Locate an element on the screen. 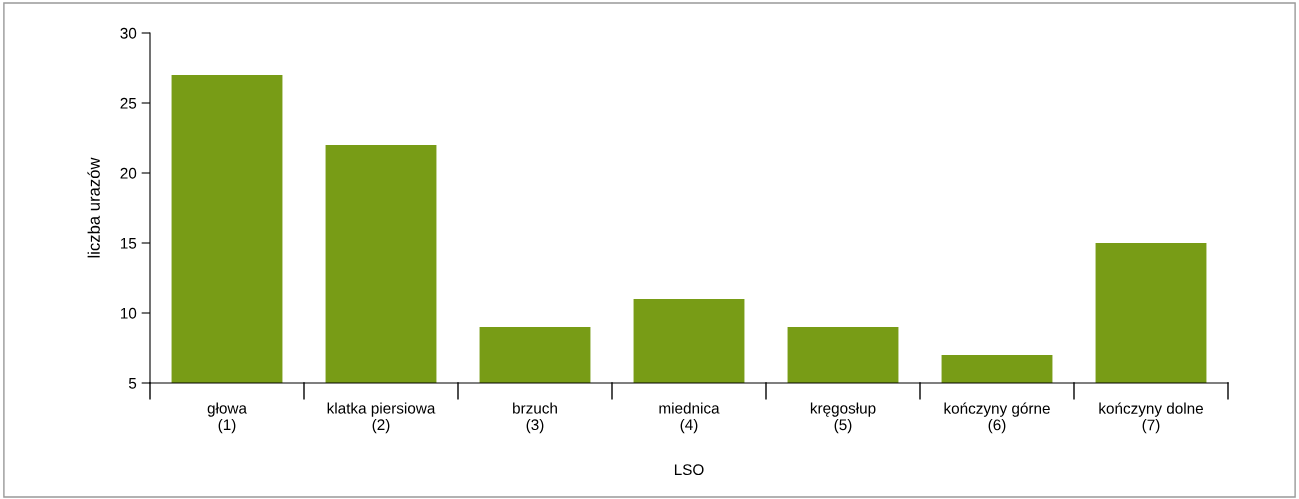 This screenshot has width=1299, height=499. x-tick-label: głowa (1) is located at coordinates (227, 418).